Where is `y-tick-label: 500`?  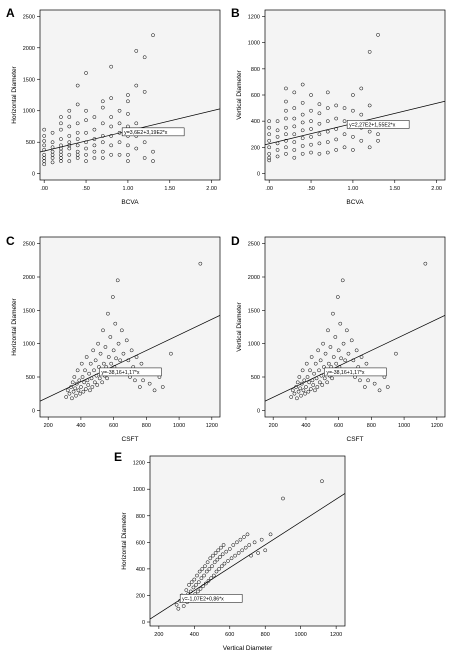
y-tick-label: 500 is located at coordinates (255, 378).